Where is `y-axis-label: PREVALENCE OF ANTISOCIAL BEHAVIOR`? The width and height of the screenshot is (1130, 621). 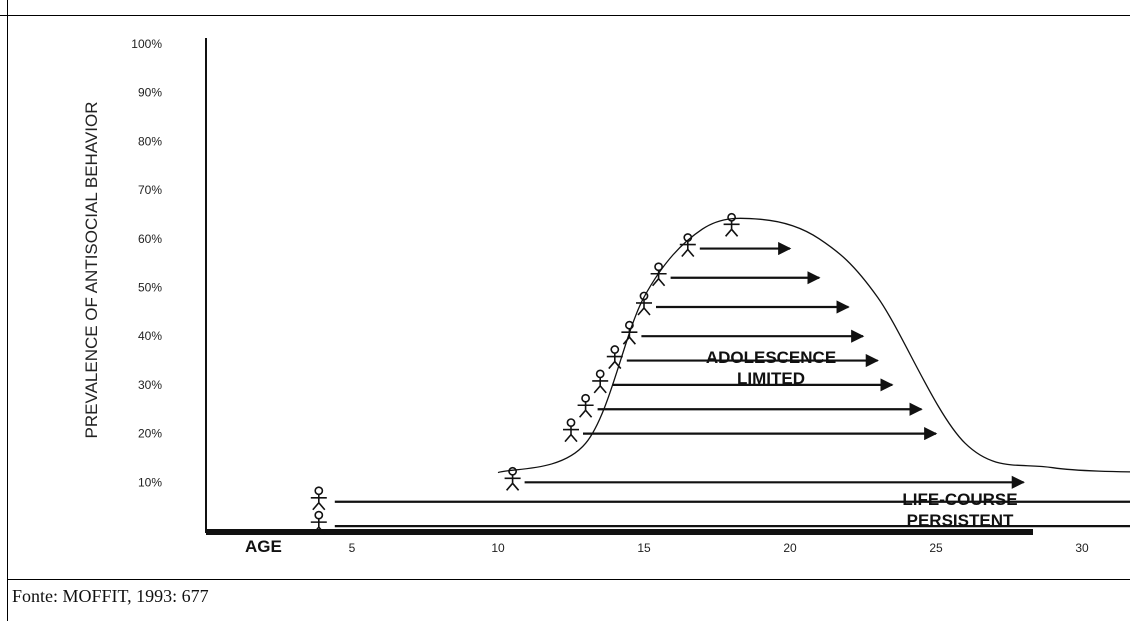 y-axis-label: PREVALENCE OF ANTISOCIAL BEHAVIOR is located at coordinates (91, 270).